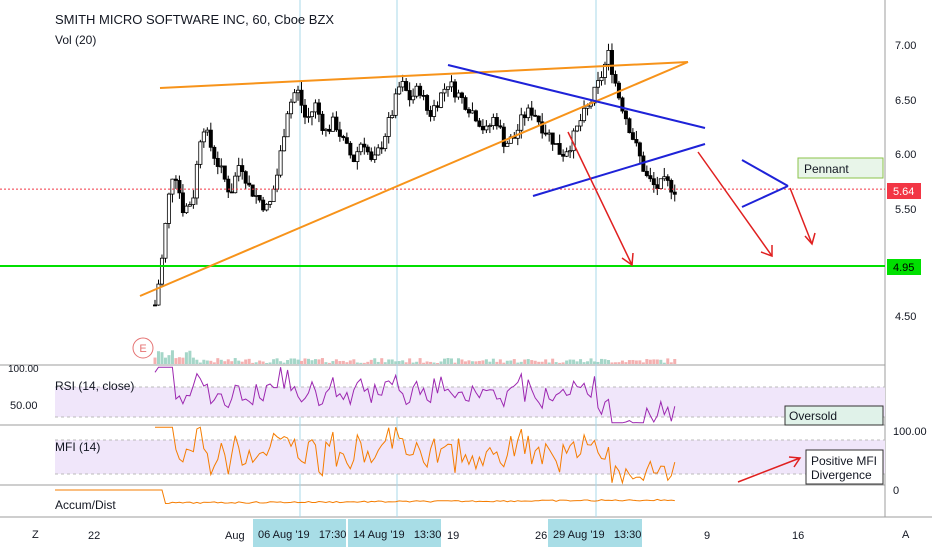  What do you see at coordinates (235, 536) in the screenshot?
I see `time-tick-label: Aug` at bounding box center [235, 536].